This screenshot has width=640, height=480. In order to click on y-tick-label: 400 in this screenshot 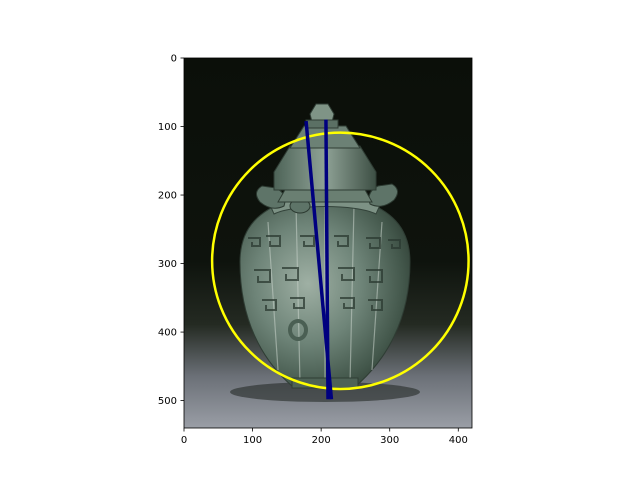, I will do `click(167, 333)`.